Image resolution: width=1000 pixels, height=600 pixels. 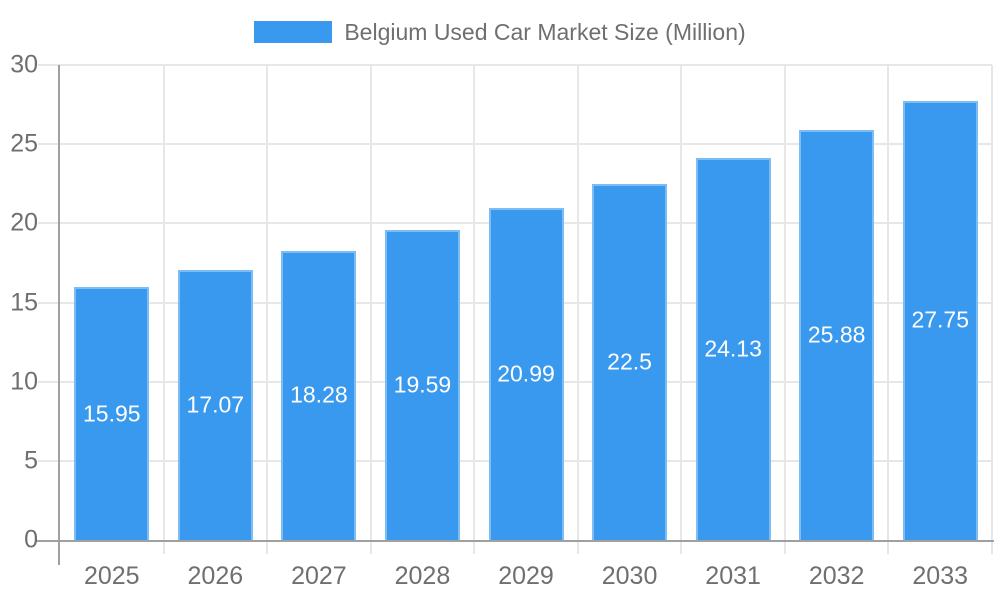 What do you see at coordinates (836, 576) in the screenshot?
I see `x-tick-label: 2032` at bounding box center [836, 576].